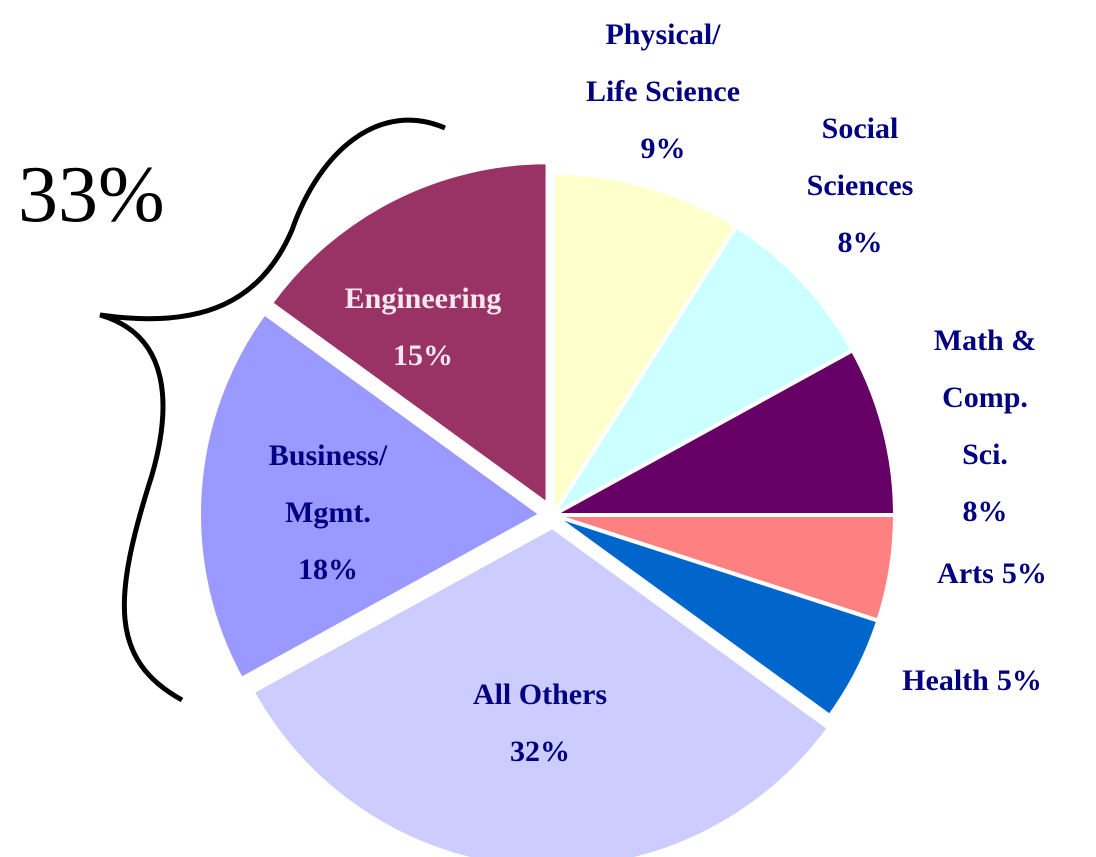 The width and height of the screenshot is (1096, 857). Describe the element at coordinates (327, 569) in the screenshot. I see `value-label: 18%` at that location.